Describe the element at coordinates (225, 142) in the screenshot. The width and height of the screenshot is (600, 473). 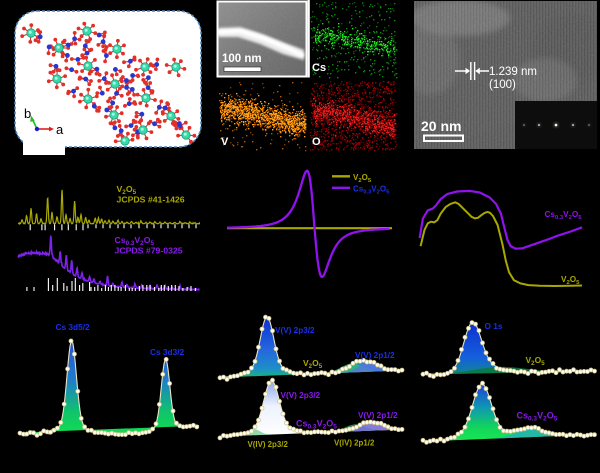
I see `svg-text: V` at that location.